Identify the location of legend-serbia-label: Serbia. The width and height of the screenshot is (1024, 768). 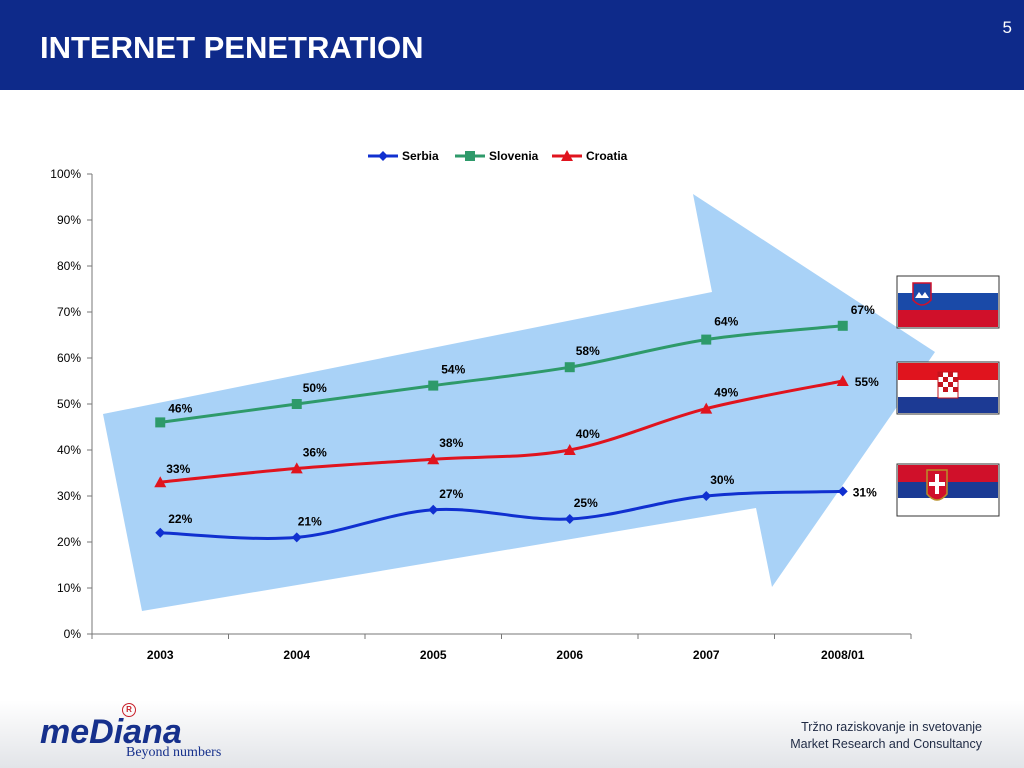
(420, 156).